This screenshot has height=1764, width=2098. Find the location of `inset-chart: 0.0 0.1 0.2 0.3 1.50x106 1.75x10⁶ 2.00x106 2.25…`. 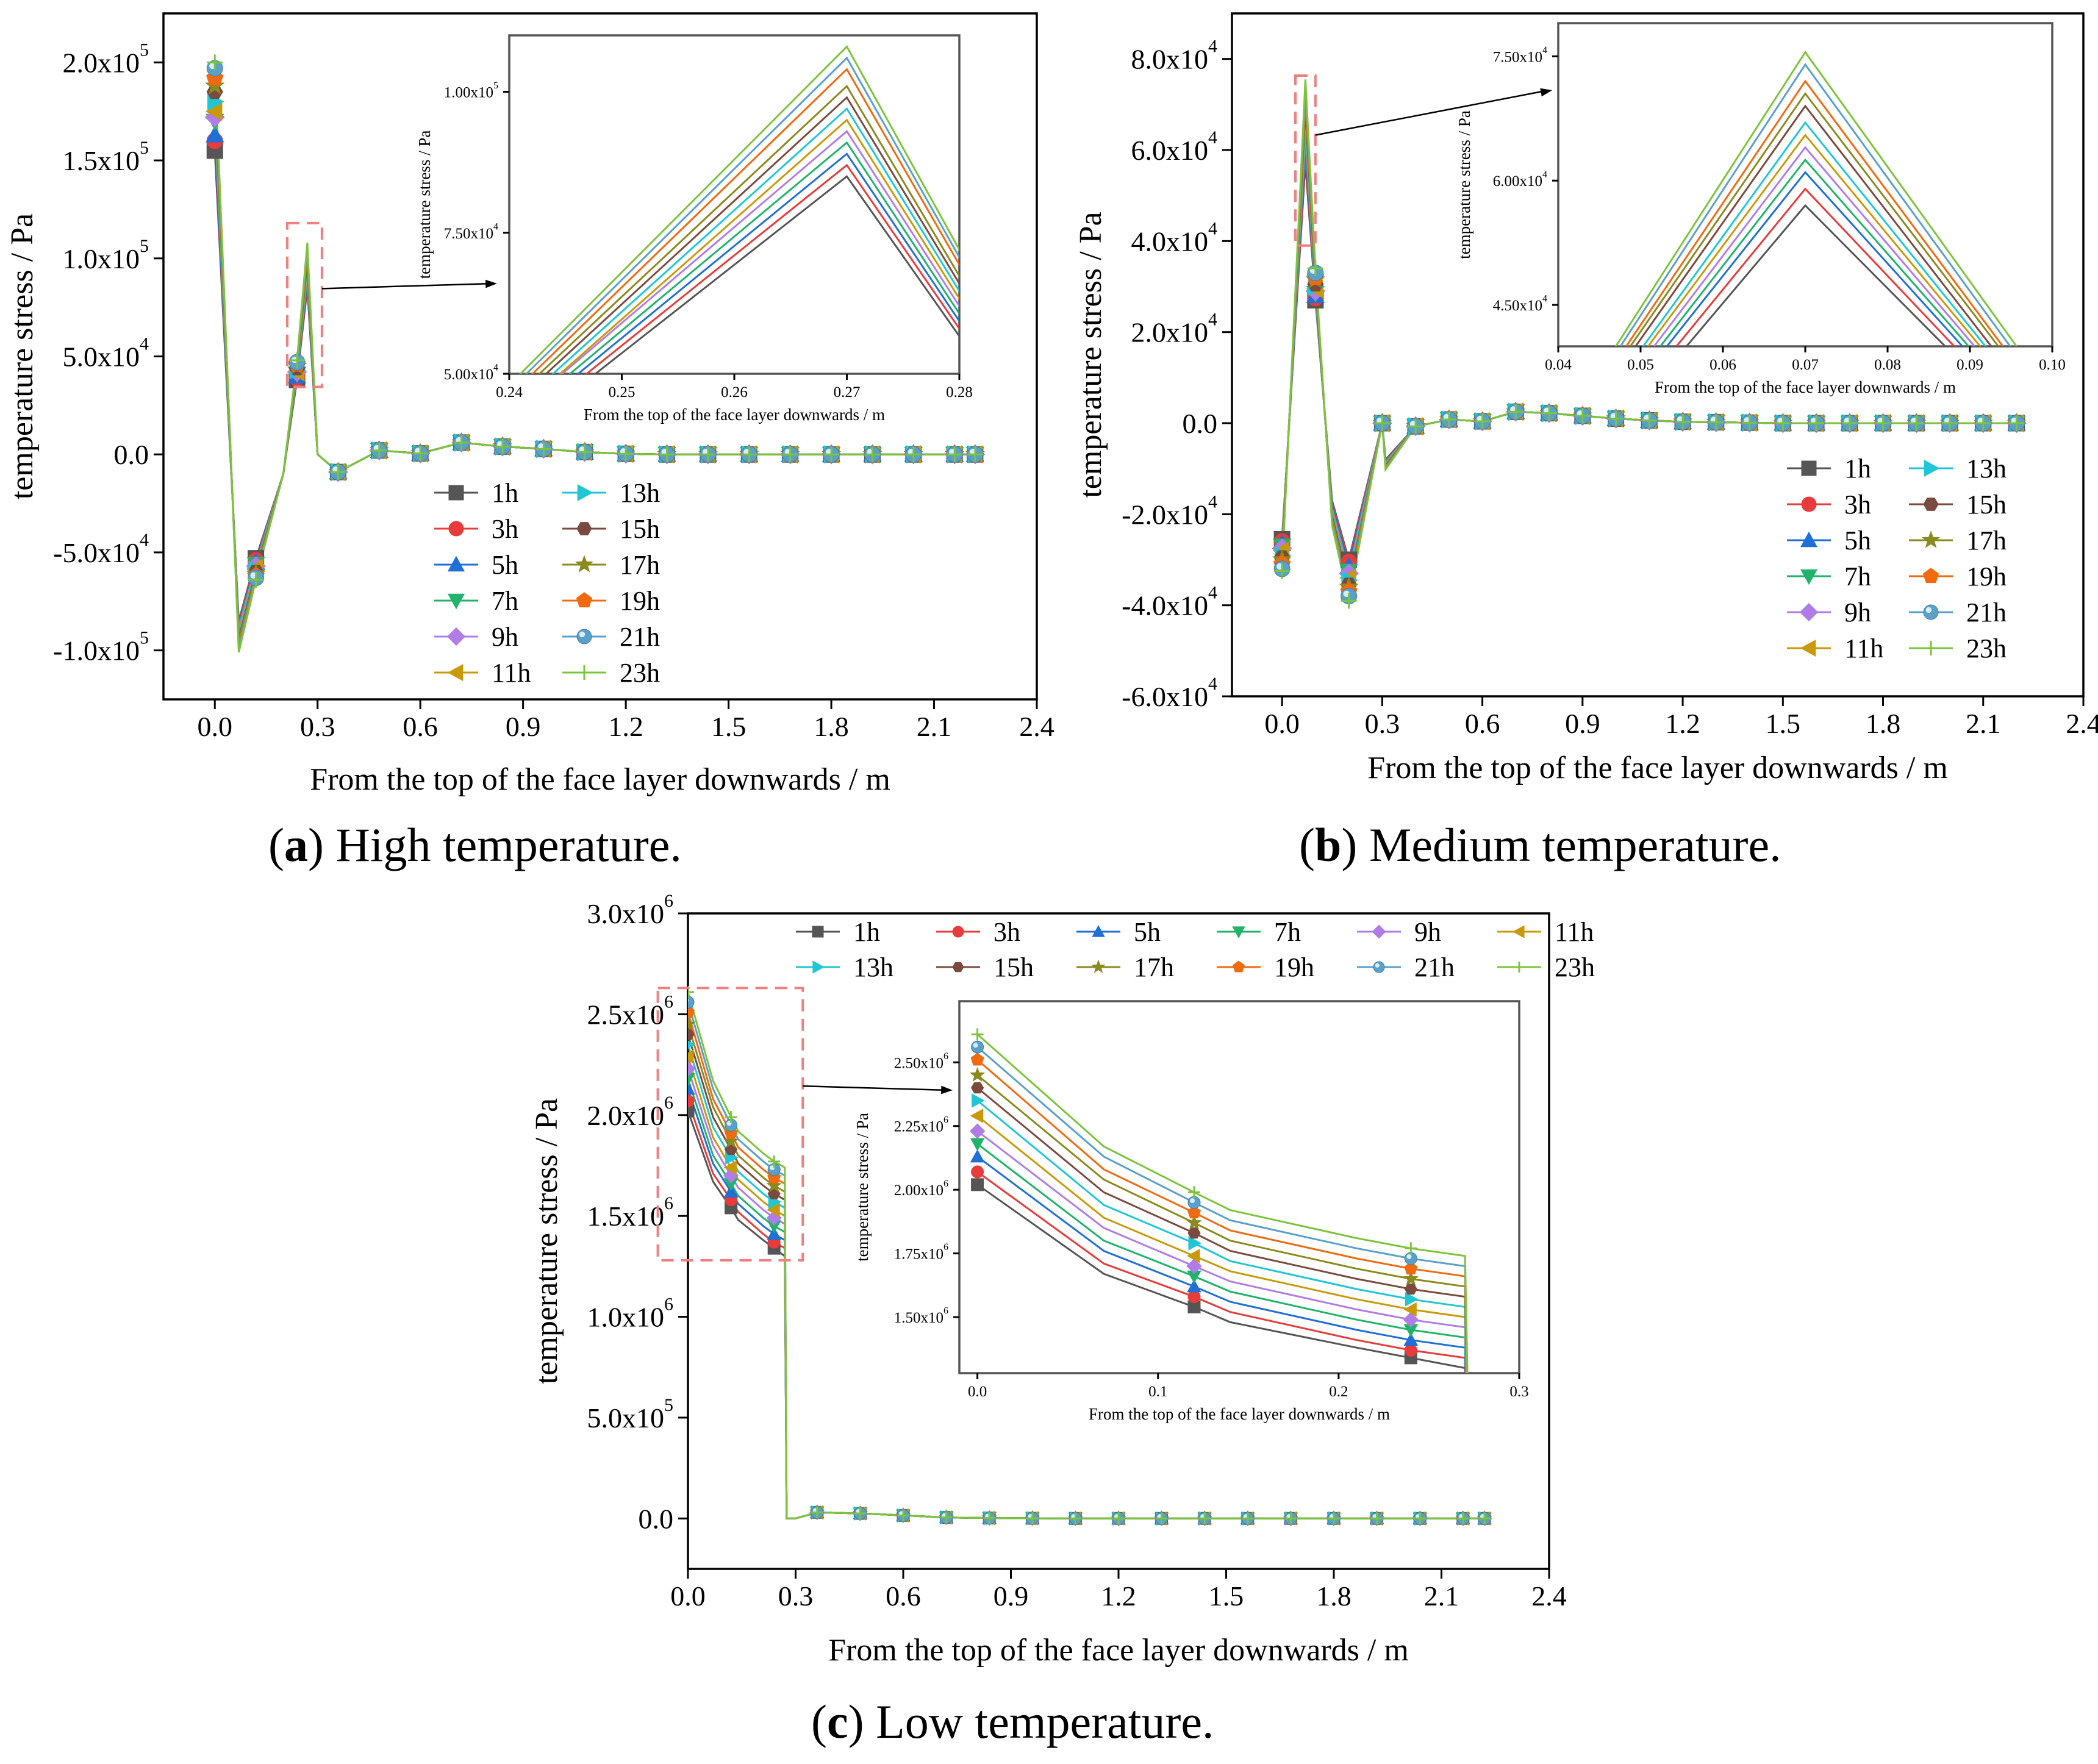

inset-chart: 0.0 0.1 0.2 0.3 1.50x106 1.75x10⁶ 2.00x106 2.25… is located at coordinates (1191, 1211).